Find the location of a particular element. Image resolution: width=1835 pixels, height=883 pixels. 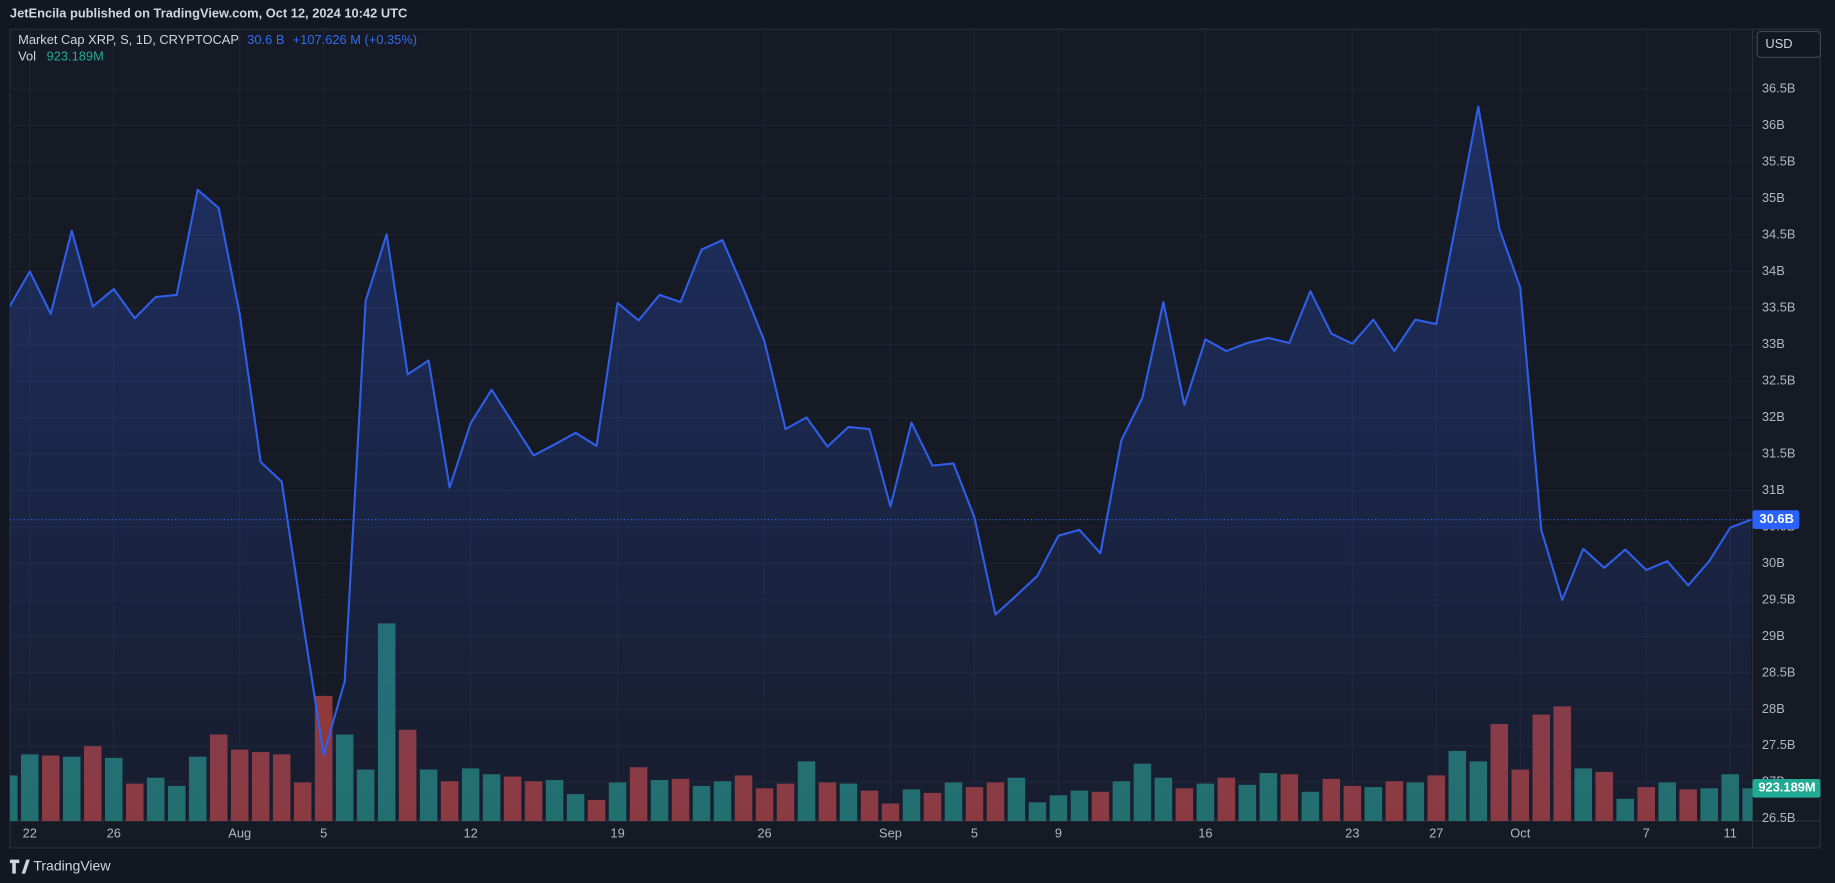

y-tick-label: 31B is located at coordinates (1773, 489).